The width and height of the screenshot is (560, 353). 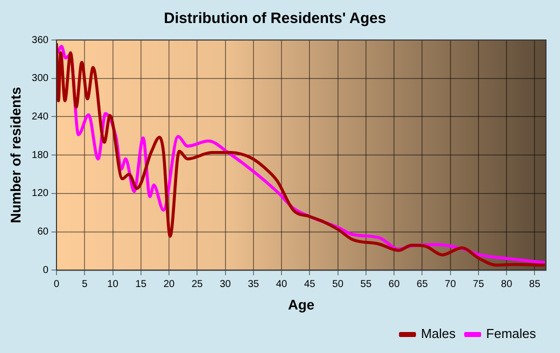 What do you see at coordinates (169, 284) in the screenshot?
I see `x-tick-label: 20` at bounding box center [169, 284].